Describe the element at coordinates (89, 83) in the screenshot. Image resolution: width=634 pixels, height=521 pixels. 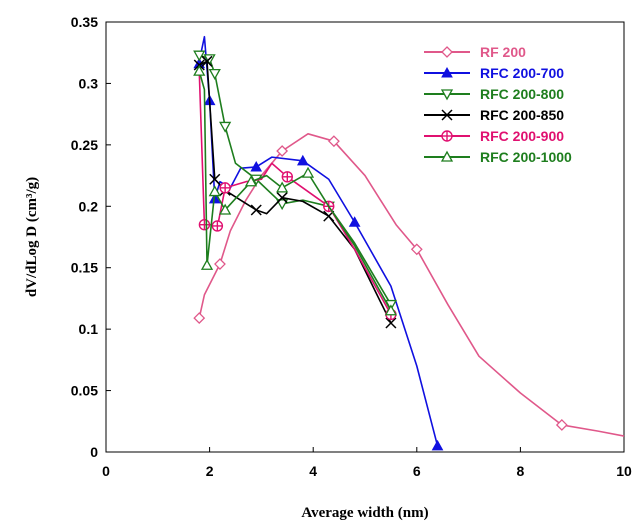
I see `y-tick-label: 0.3` at that location.